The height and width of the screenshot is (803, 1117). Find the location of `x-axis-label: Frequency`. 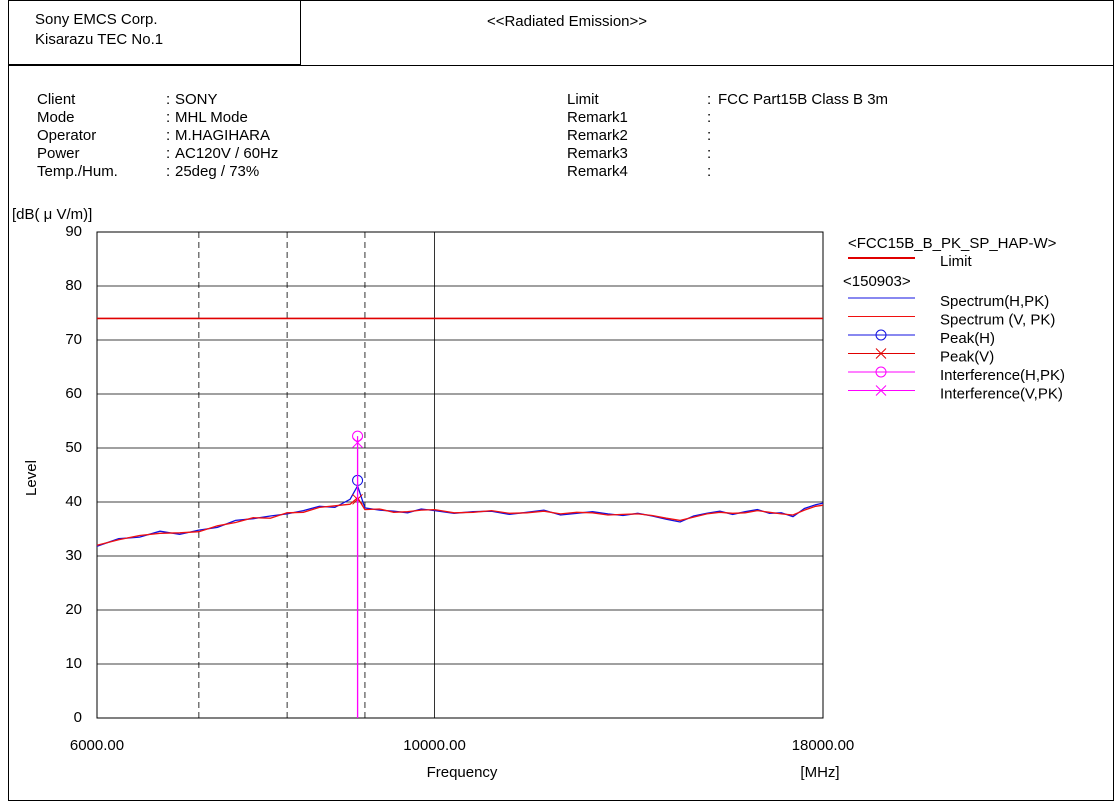

x-axis-label: Frequency is located at coordinates (462, 772).